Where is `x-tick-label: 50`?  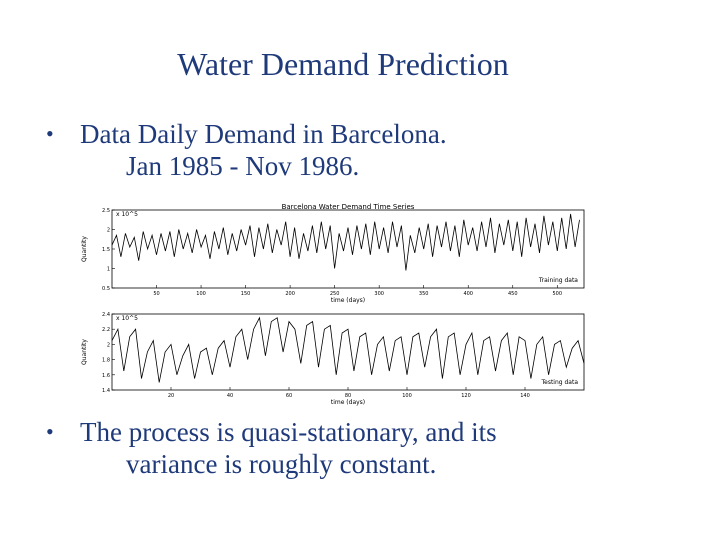
x-tick-label: 50 is located at coordinates (156, 294).